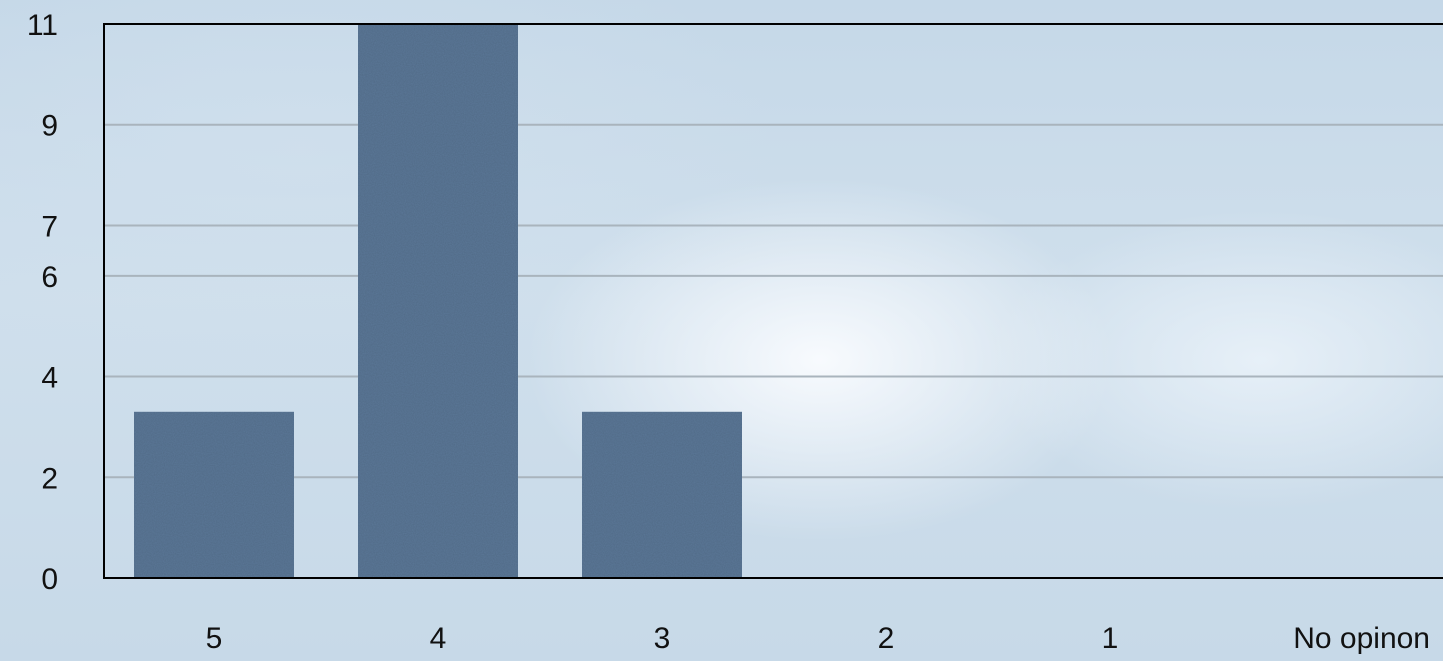  Describe the element at coordinates (42, 25) in the screenshot. I see `y-tick-label: 11` at that location.